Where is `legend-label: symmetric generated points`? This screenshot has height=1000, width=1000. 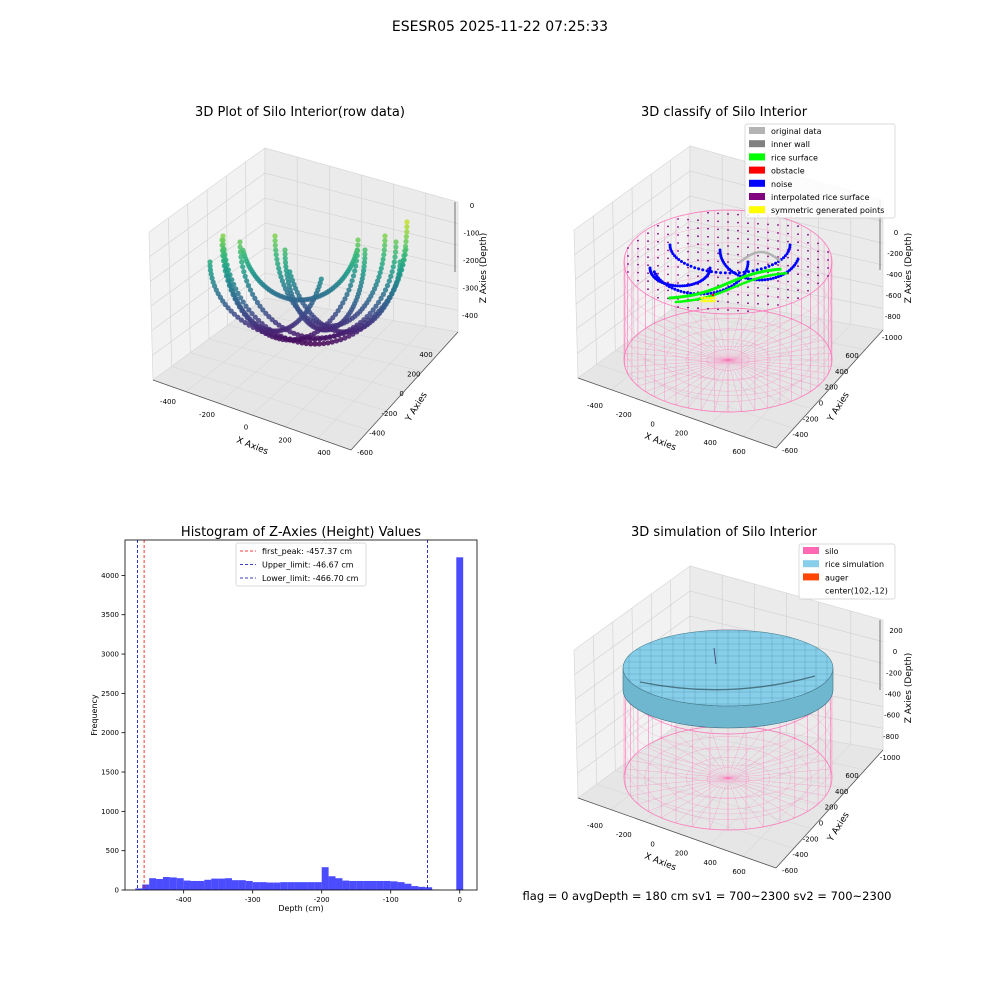 legend-label: symmetric generated points is located at coordinates (827, 210).